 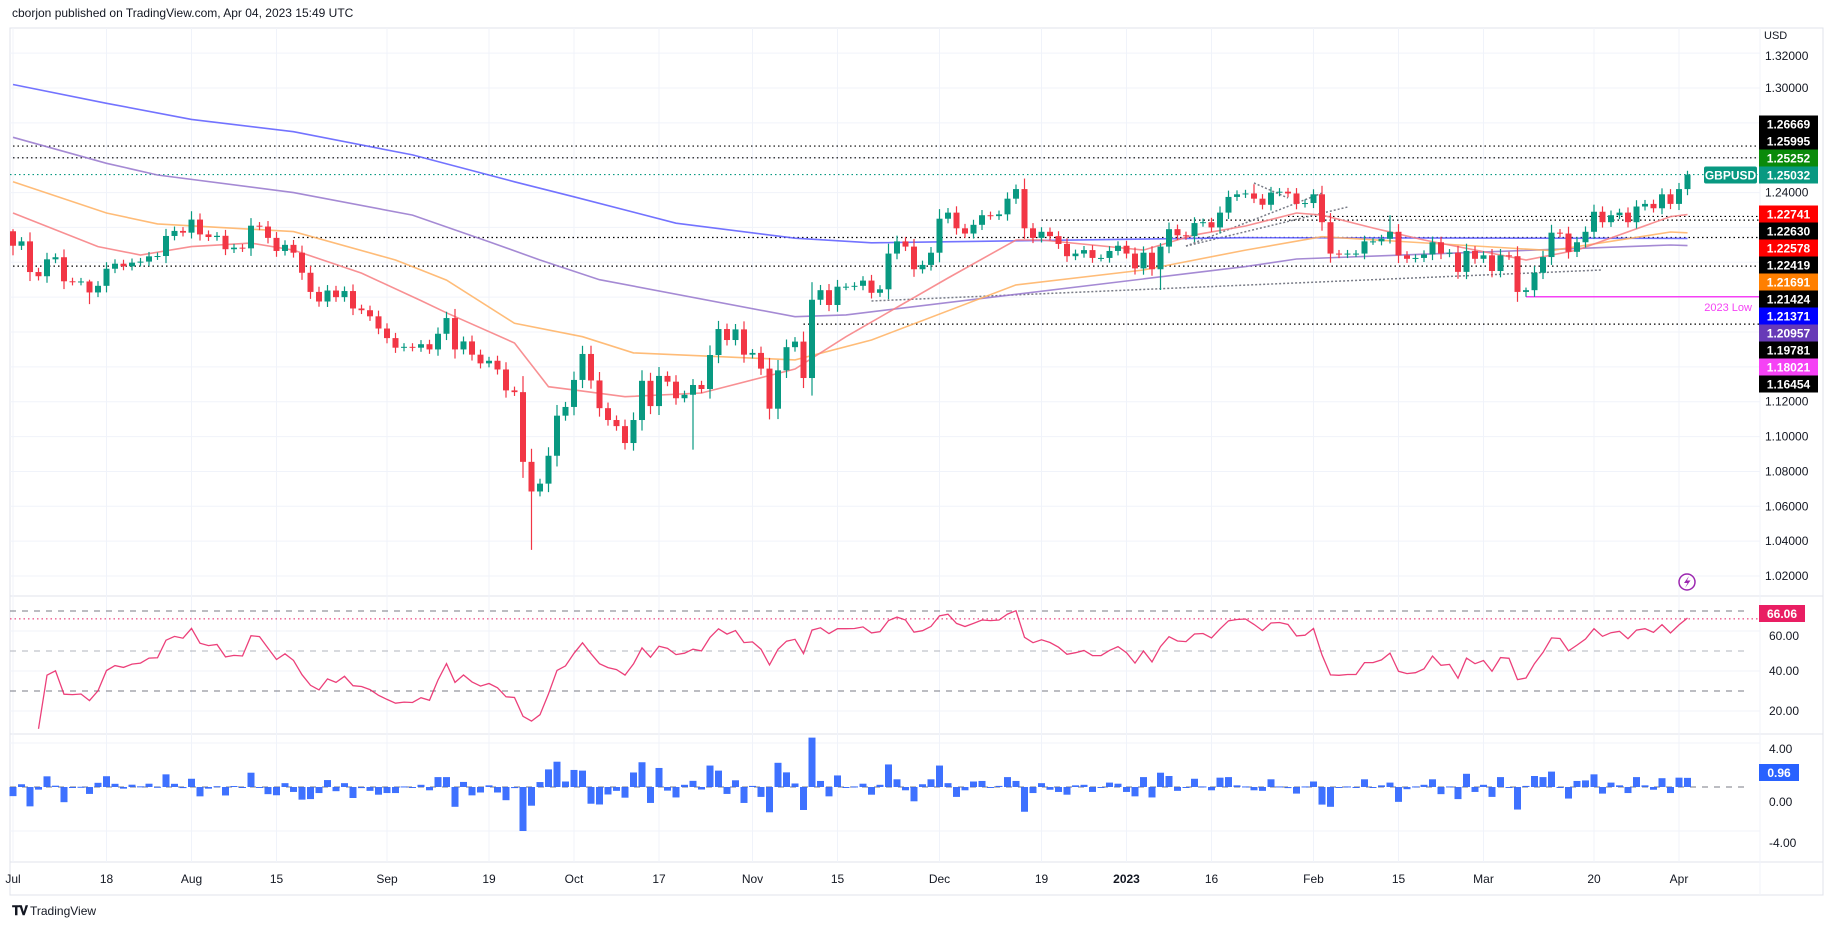 What do you see at coordinates (1679, 879) in the screenshot?
I see `time-tick-label: Apr` at bounding box center [1679, 879].